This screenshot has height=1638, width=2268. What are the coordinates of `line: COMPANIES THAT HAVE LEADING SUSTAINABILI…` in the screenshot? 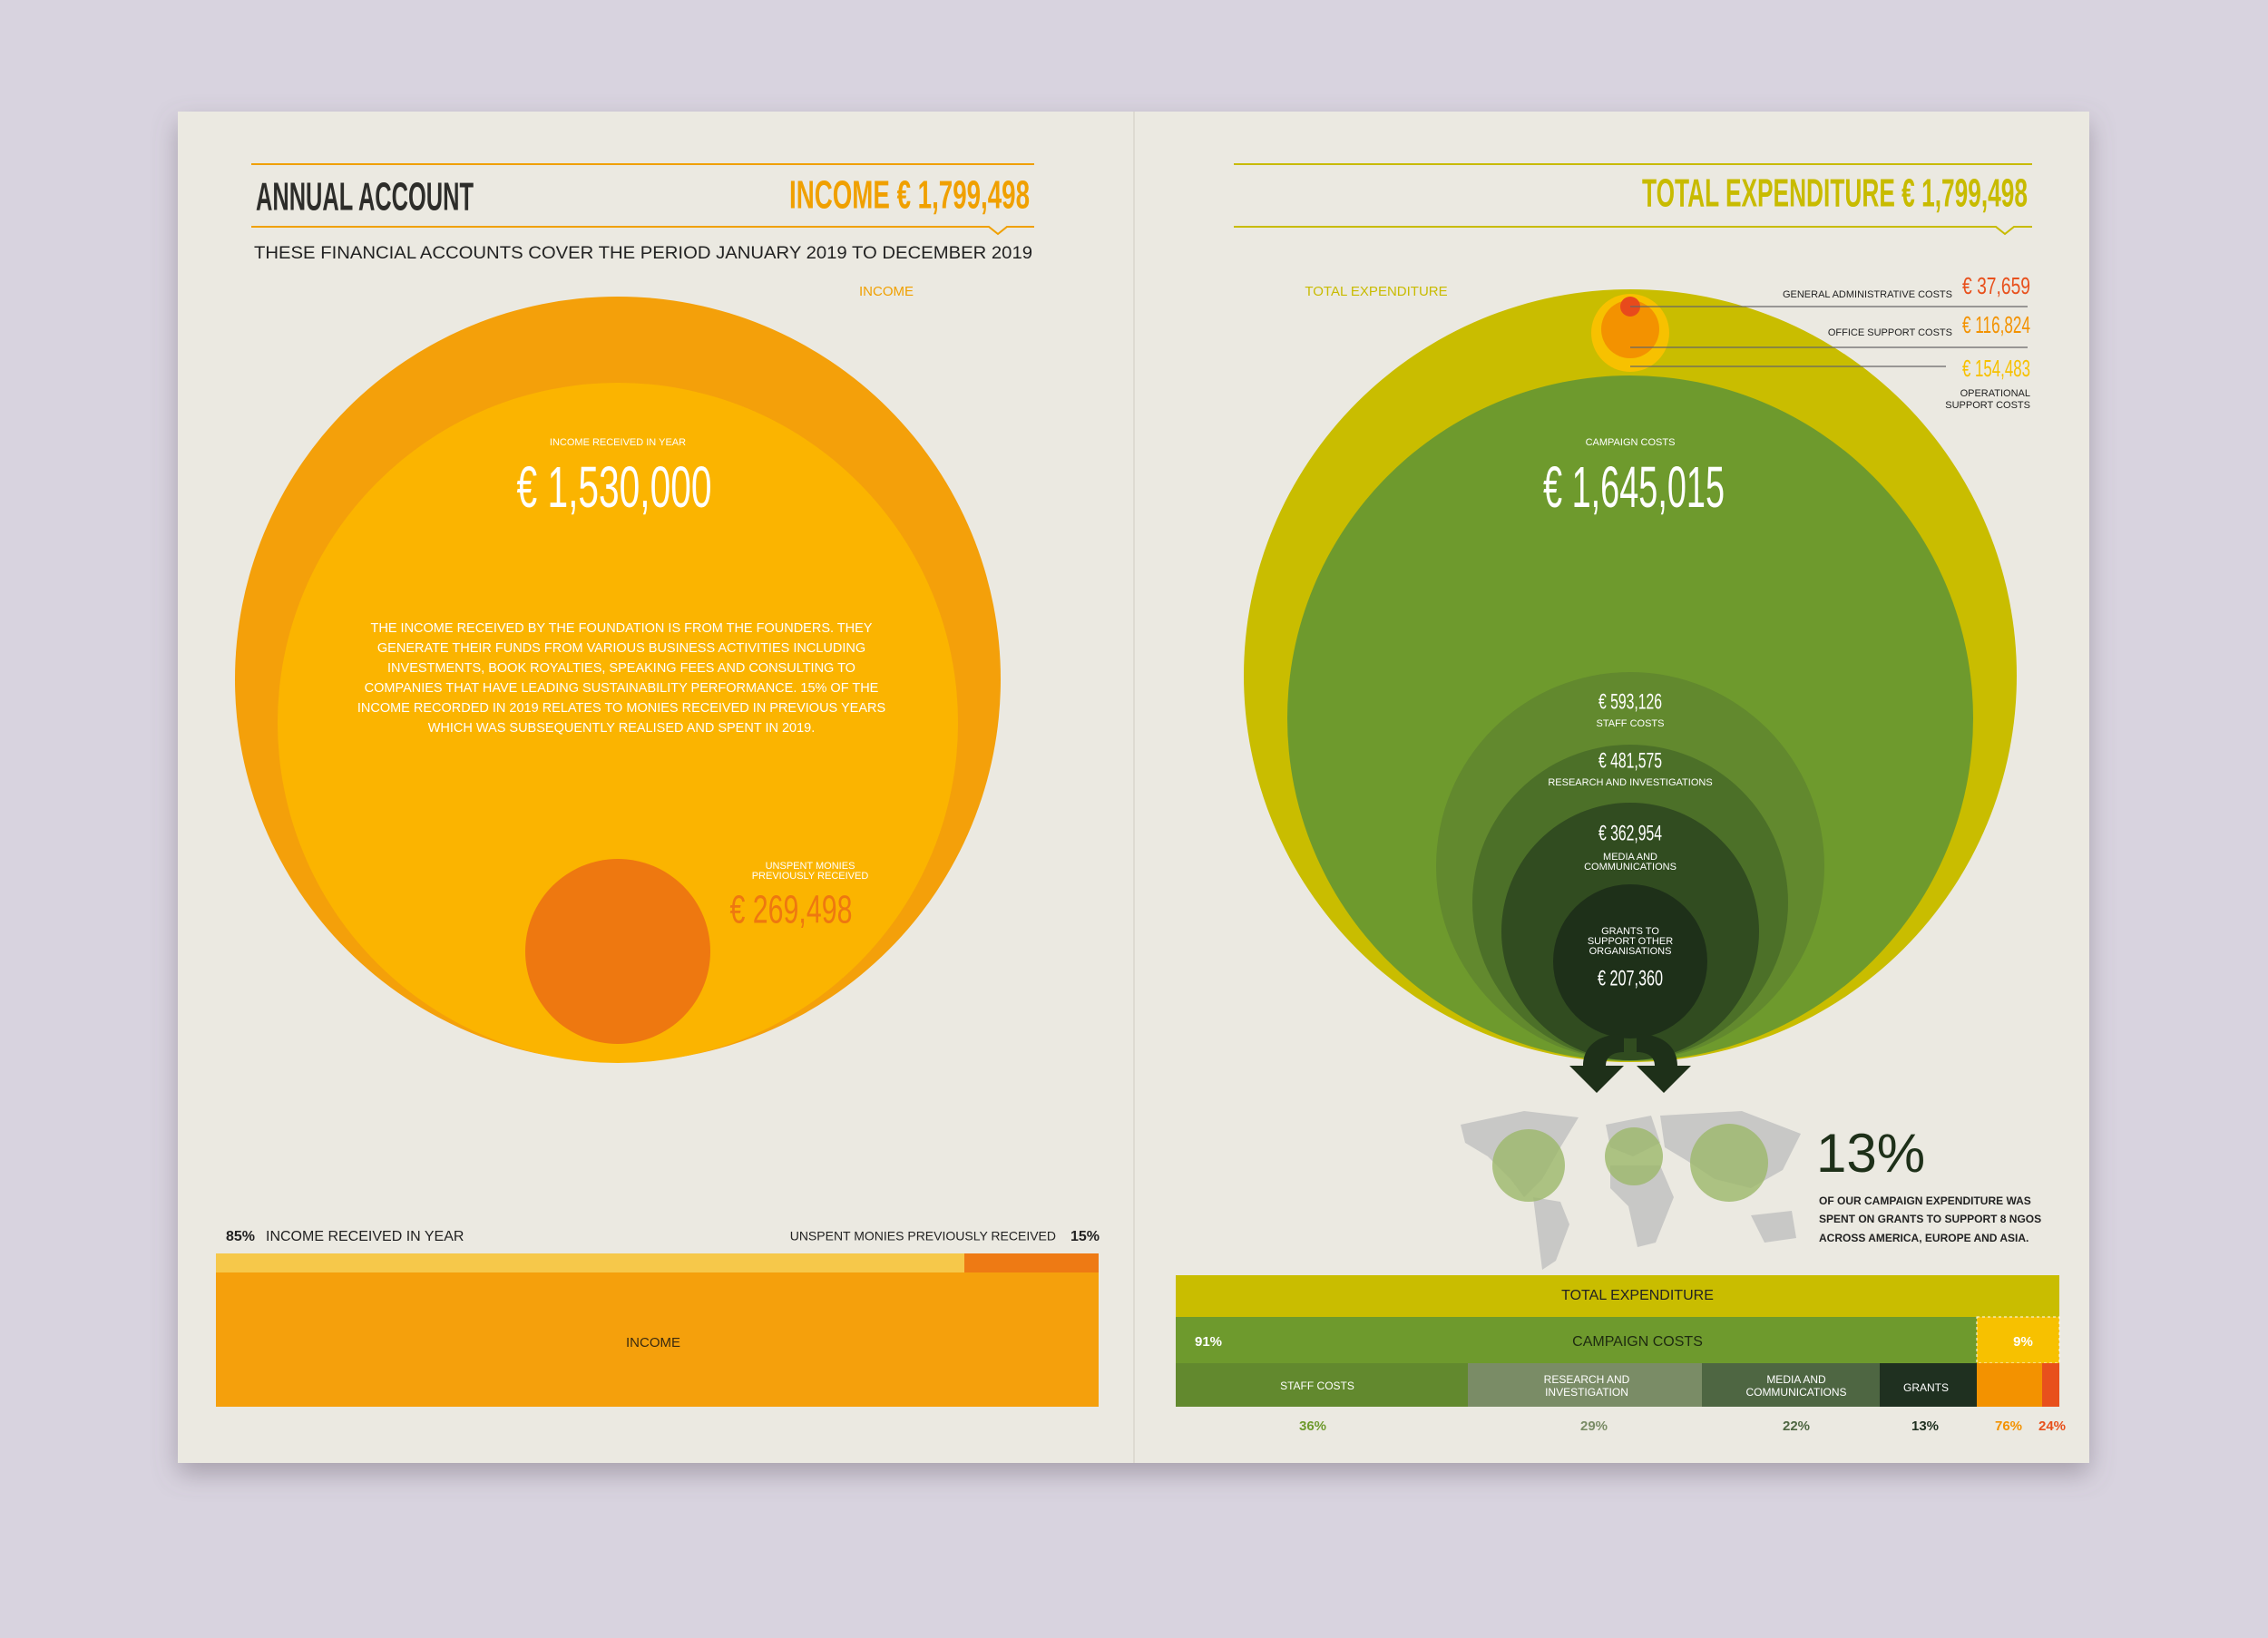 It's located at (622, 688).